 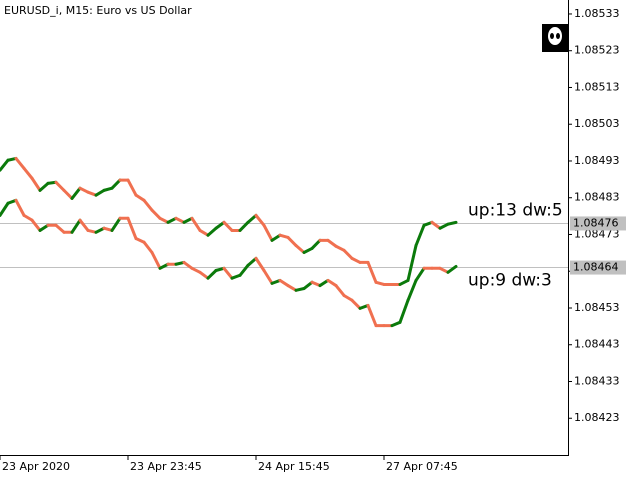 I want to click on y-tick-label: 1.08493, so click(x=597, y=160).